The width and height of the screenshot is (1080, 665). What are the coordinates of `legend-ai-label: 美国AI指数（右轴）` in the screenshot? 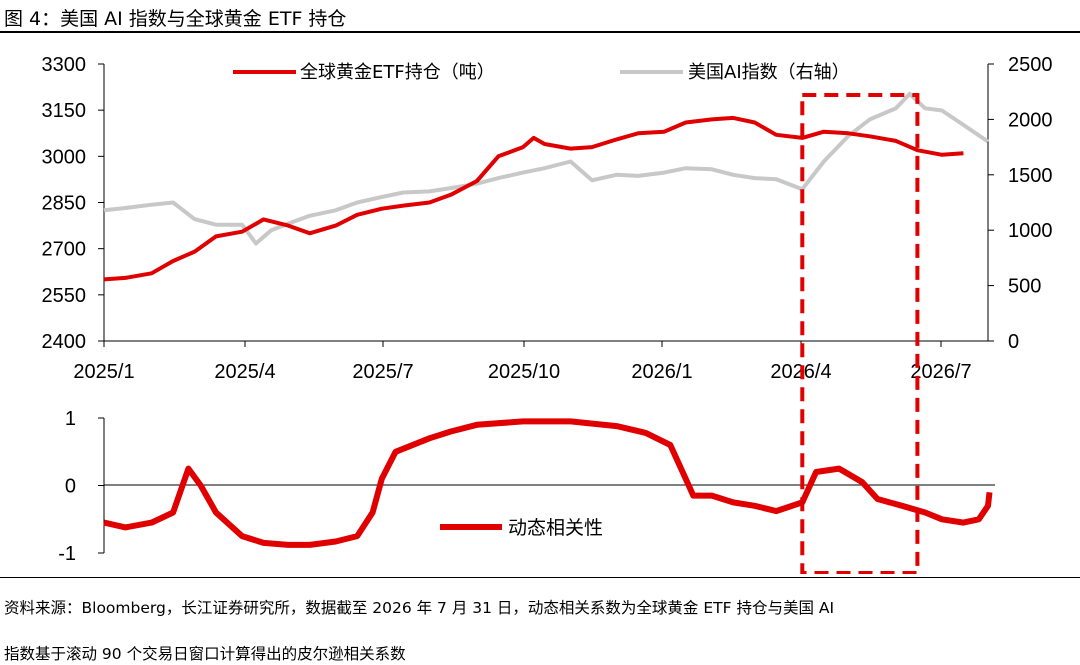 It's located at (769, 72).